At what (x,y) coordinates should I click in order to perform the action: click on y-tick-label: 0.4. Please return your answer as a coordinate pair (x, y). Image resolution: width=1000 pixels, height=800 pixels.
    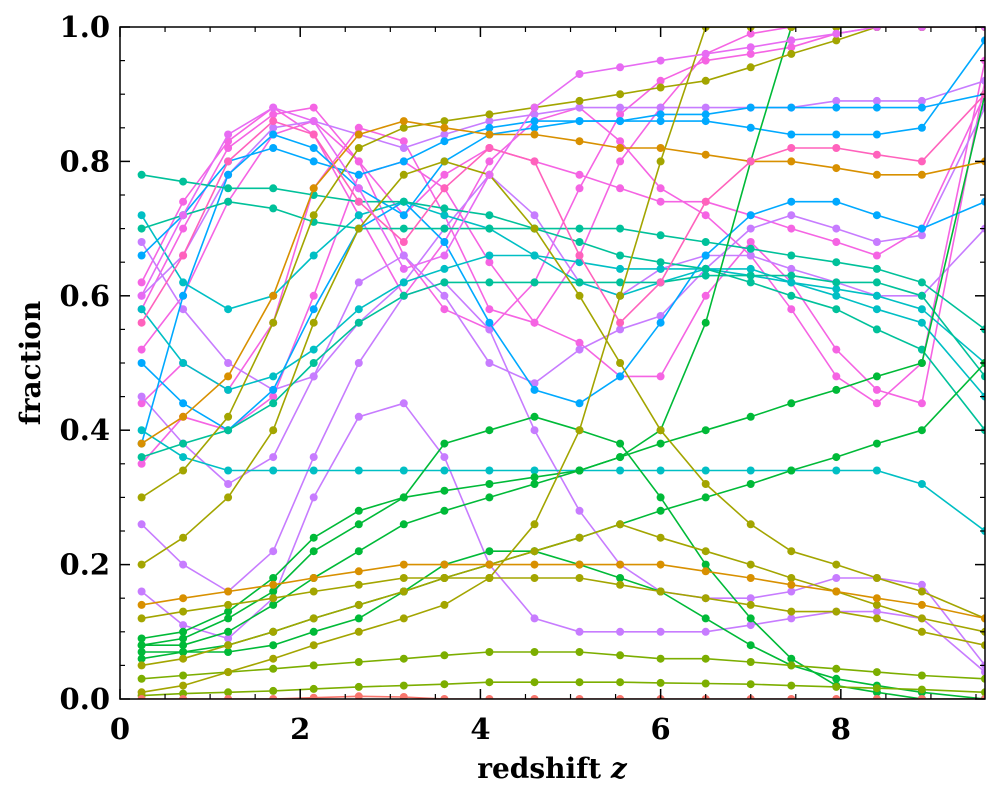
    Looking at the image, I should click on (85, 430).